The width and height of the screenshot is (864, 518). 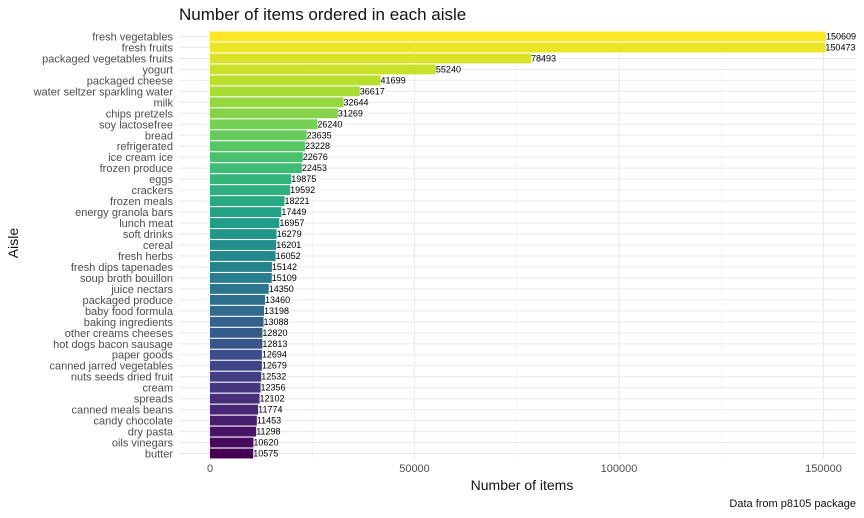 I want to click on data-label: 22453, so click(x=314, y=168).